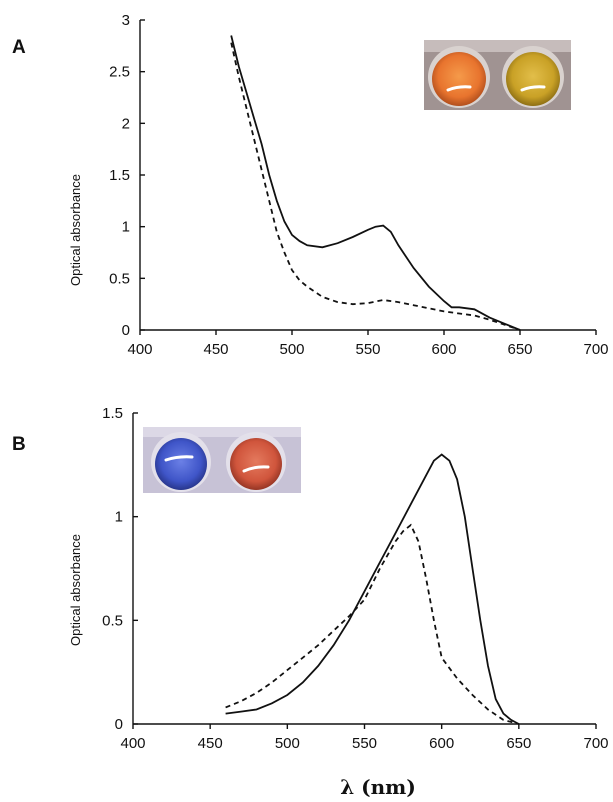 This screenshot has width=613, height=802. I want to click on panel-b-y-tick-label: 0.5, so click(112, 620).